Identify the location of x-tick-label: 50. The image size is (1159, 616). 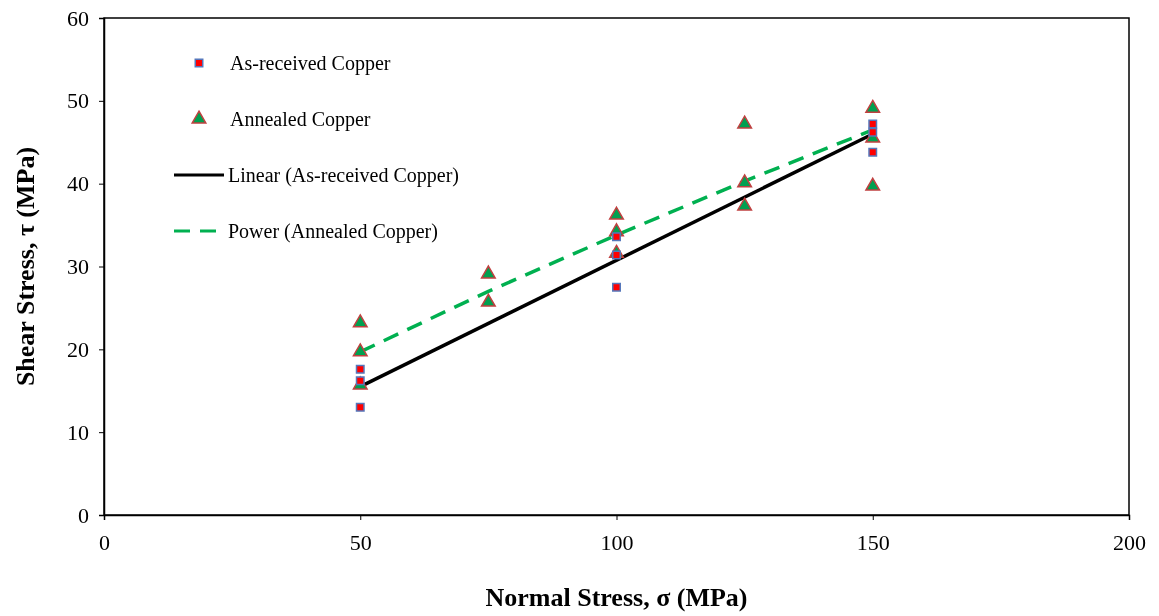
(360, 542).